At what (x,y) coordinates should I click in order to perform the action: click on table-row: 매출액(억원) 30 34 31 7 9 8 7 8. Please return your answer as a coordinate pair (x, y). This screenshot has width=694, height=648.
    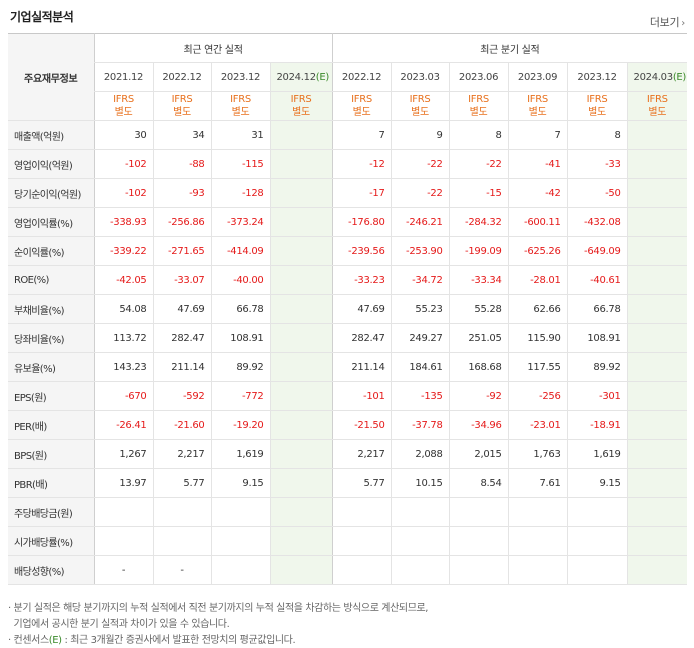
    Looking at the image, I should click on (348, 135).